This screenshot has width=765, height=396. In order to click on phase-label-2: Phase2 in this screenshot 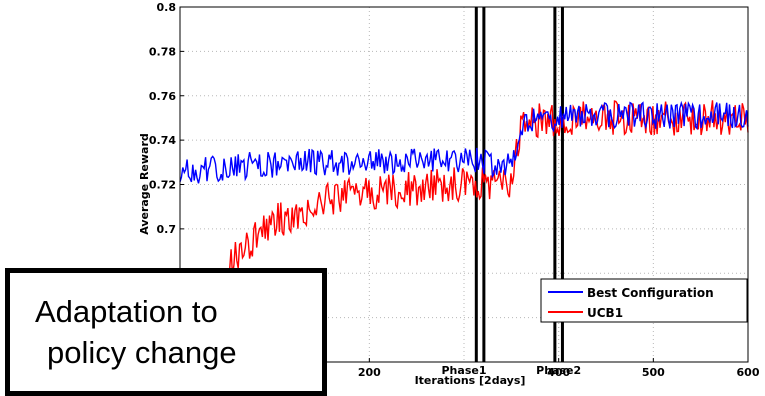, I will do `click(558, 370)`.